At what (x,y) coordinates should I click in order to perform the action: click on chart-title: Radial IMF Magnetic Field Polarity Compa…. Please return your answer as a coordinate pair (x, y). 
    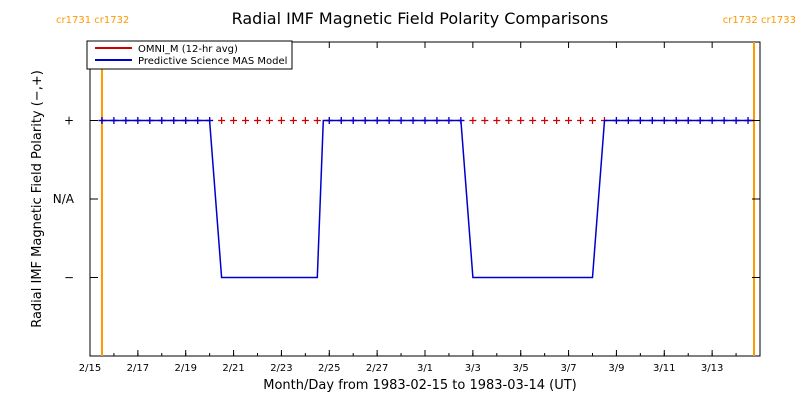
    Looking at the image, I should click on (420, 18).